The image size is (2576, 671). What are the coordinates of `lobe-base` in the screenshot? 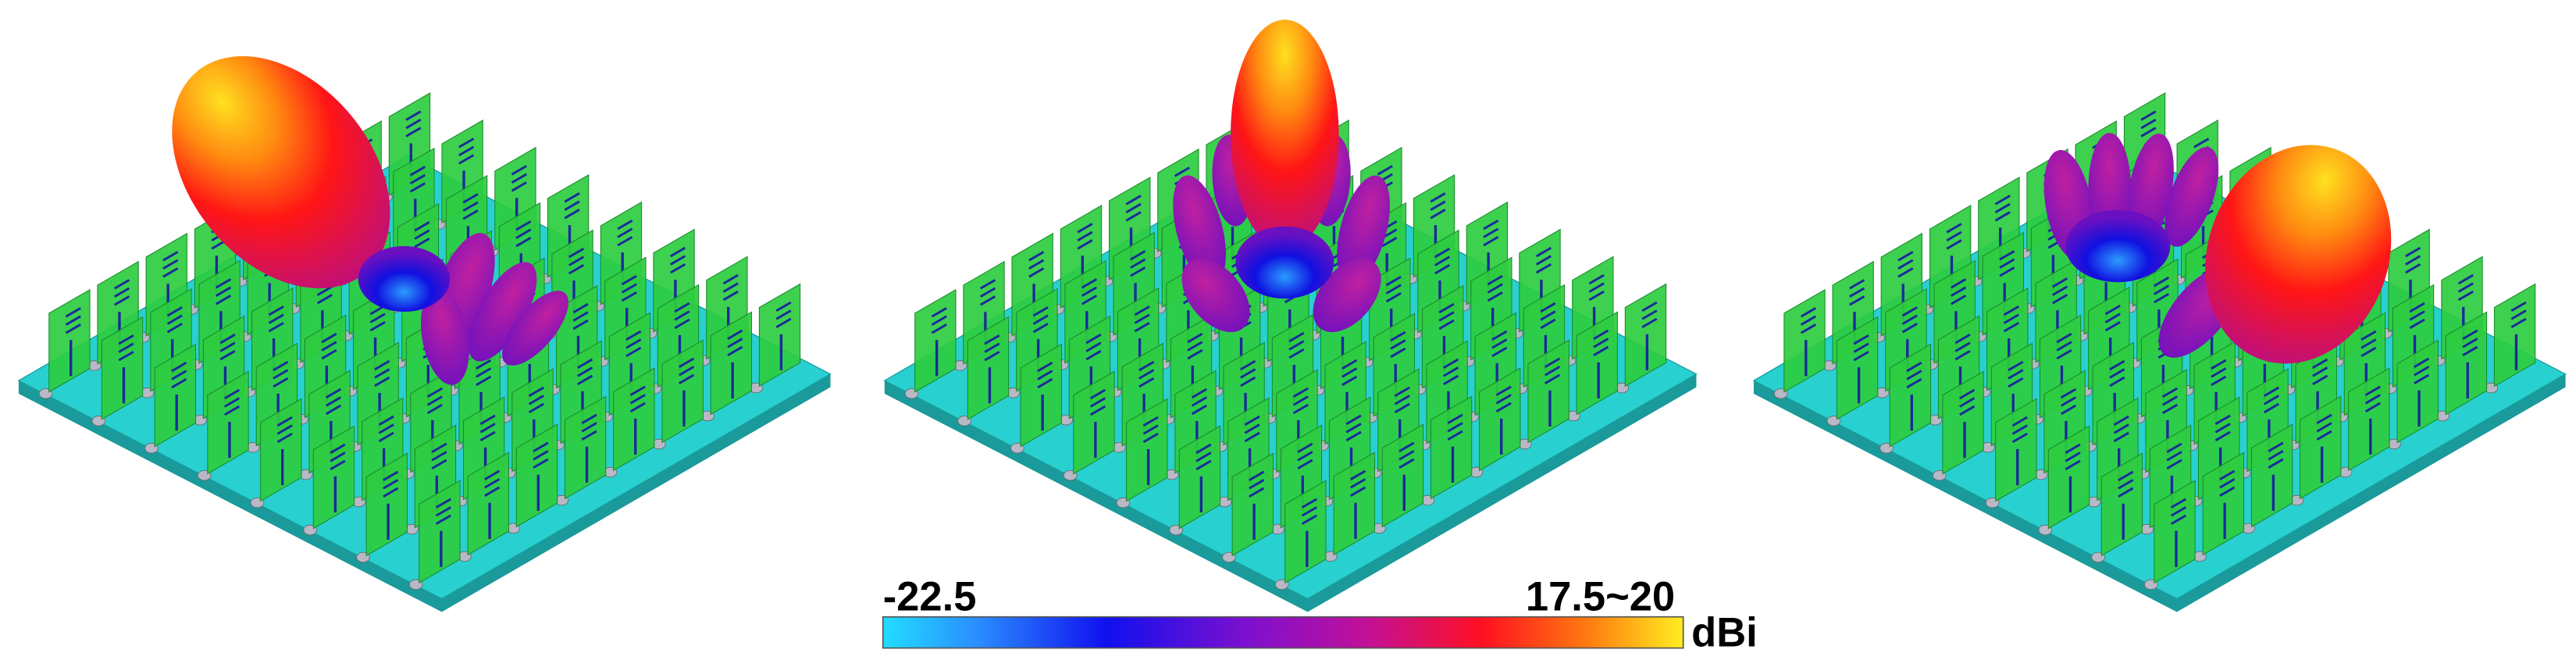 It's located at (1284, 262).